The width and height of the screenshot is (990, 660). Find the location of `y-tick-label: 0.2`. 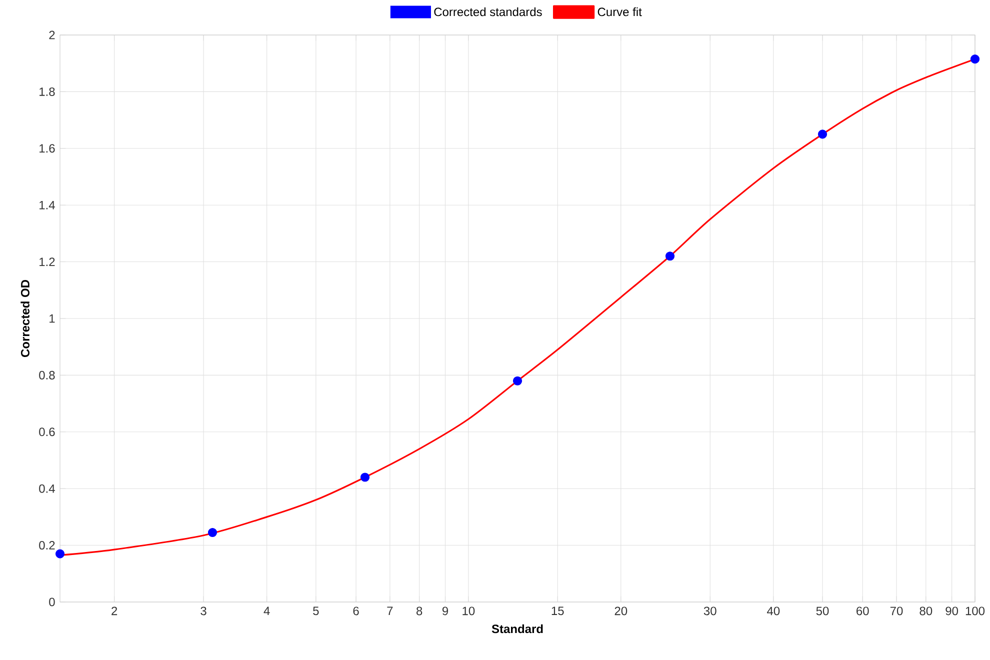

y-tick-label: 0.2 is located at coordinates (47, 545).